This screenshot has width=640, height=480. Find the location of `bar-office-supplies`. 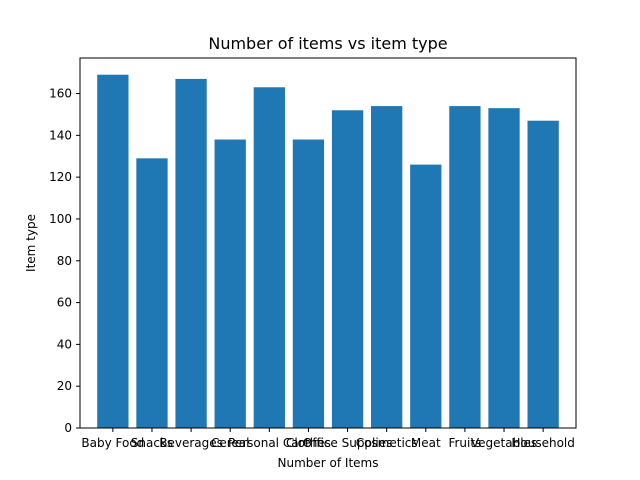

bar-office-supplies is located at coordinates (347, 269).